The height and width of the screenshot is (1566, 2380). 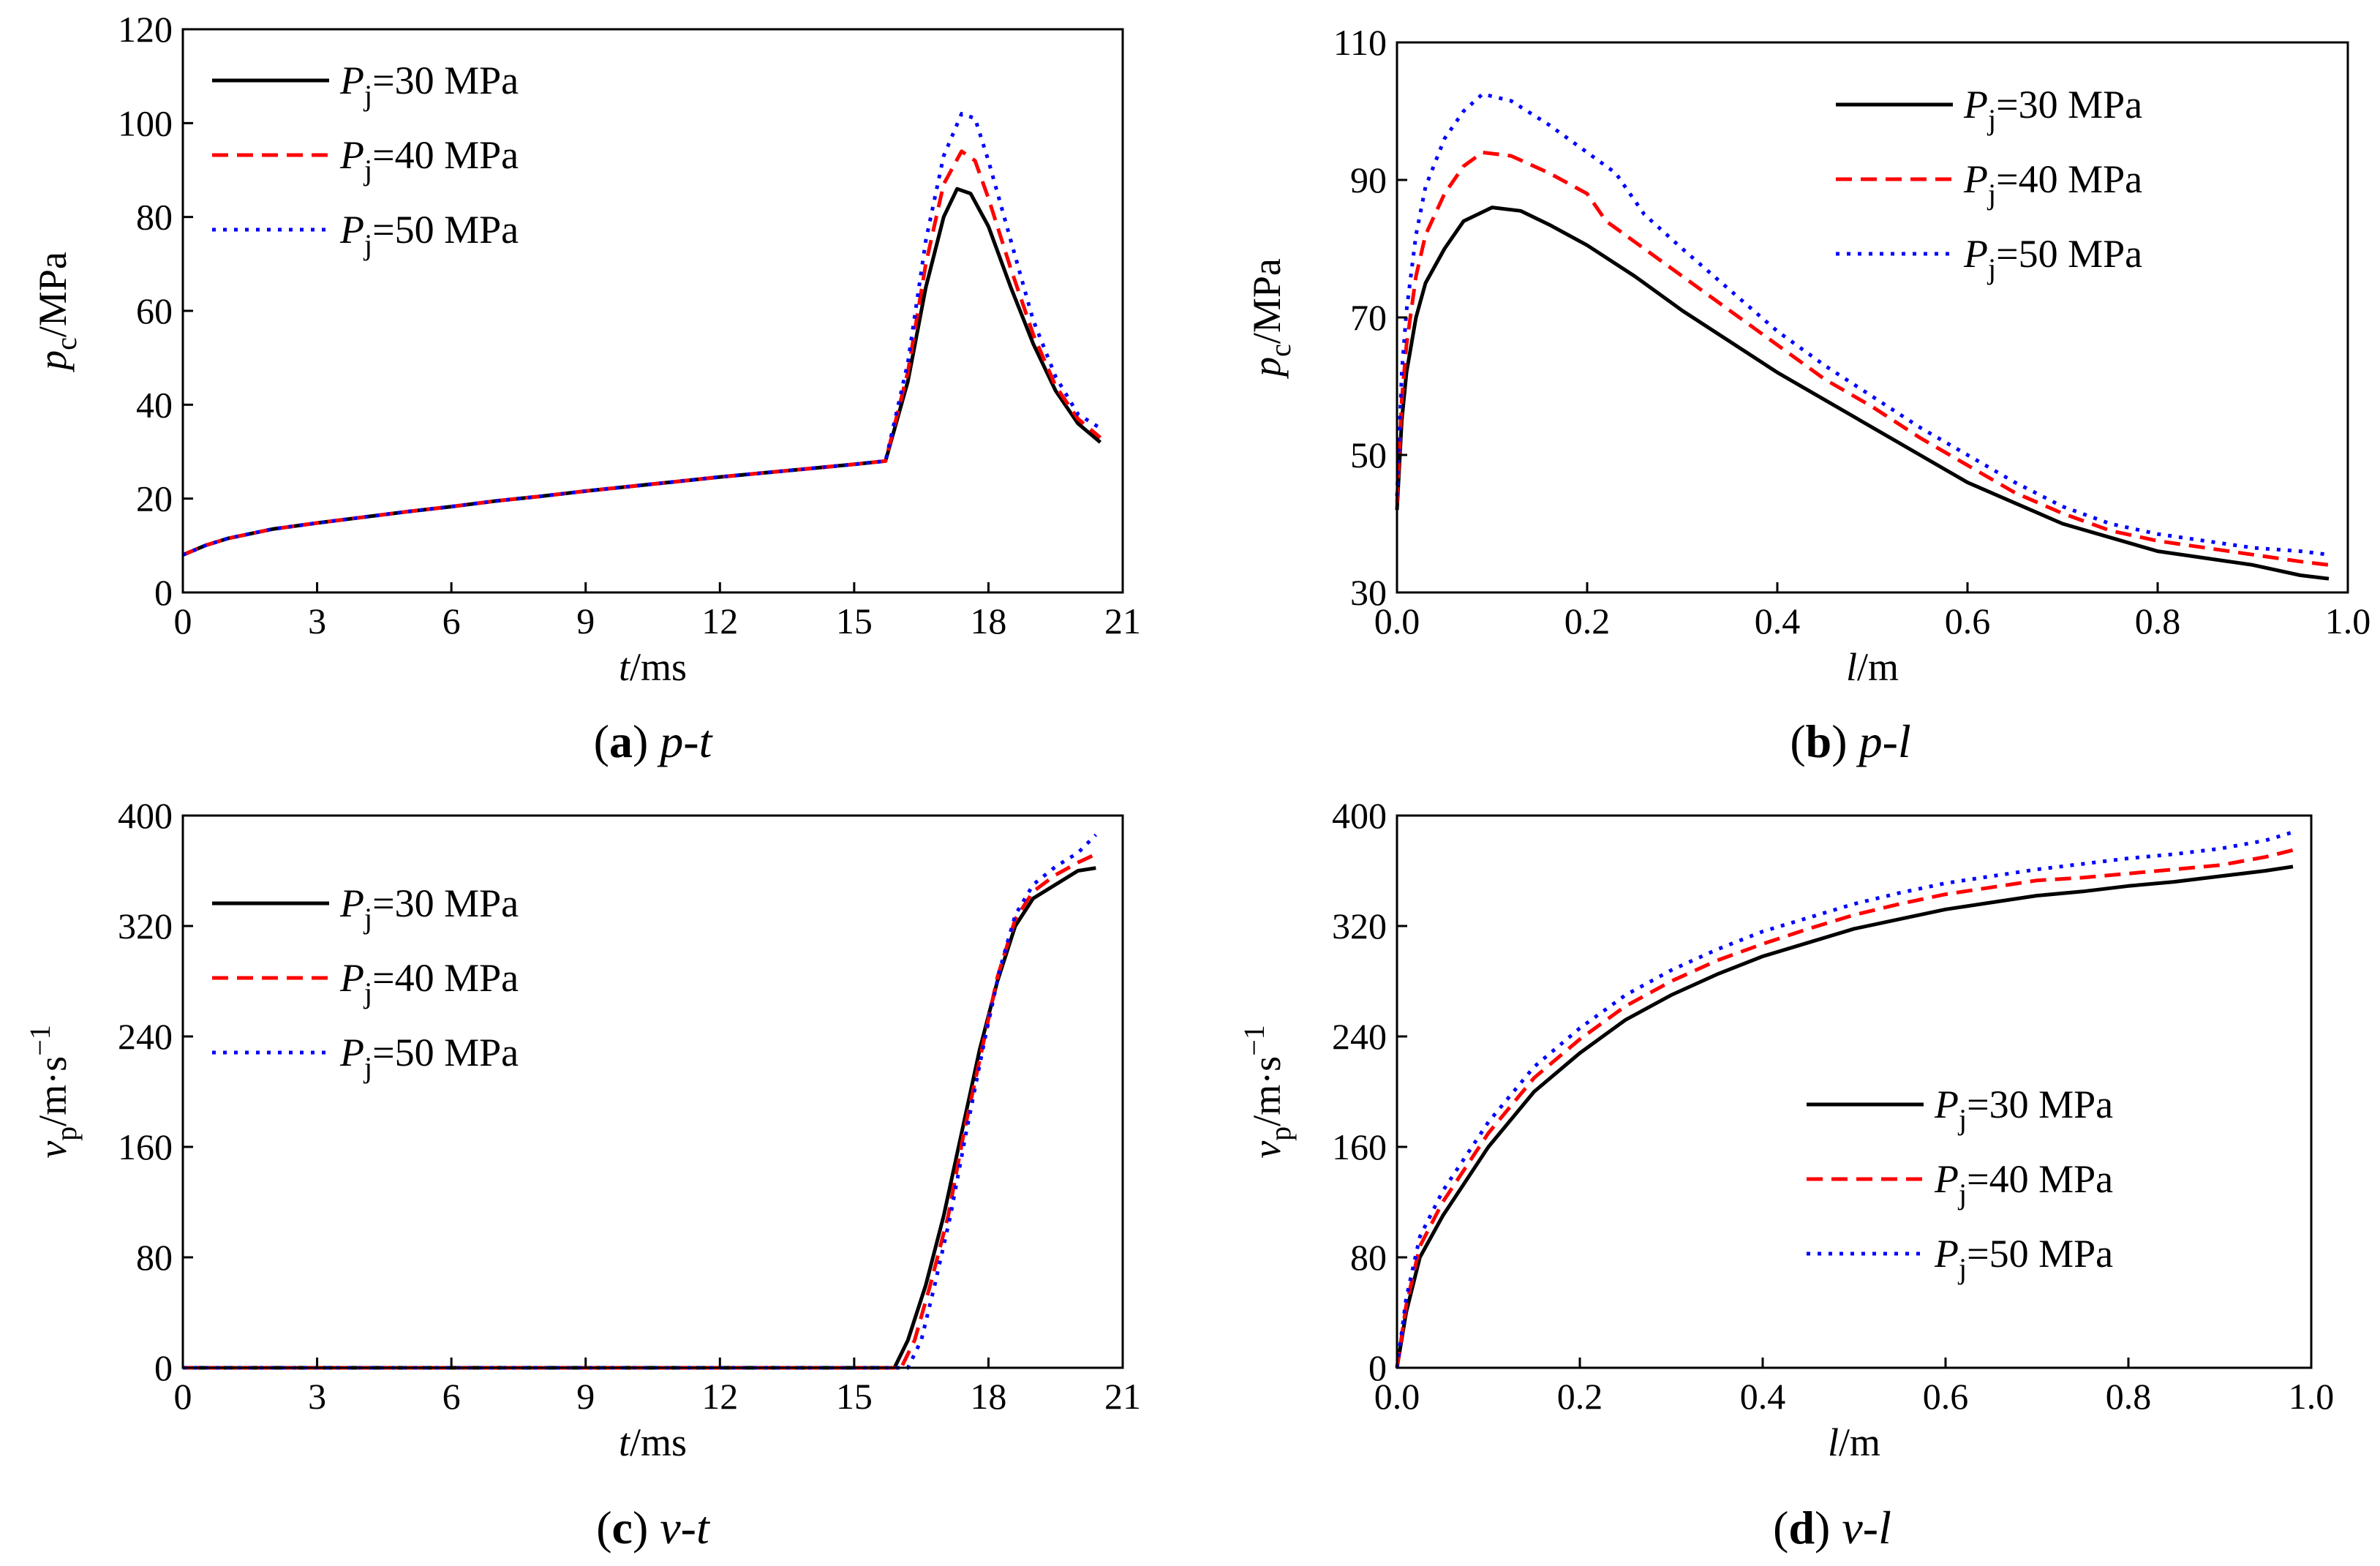 I want to click on caption-letter: b, so click(x=1819, y=741).